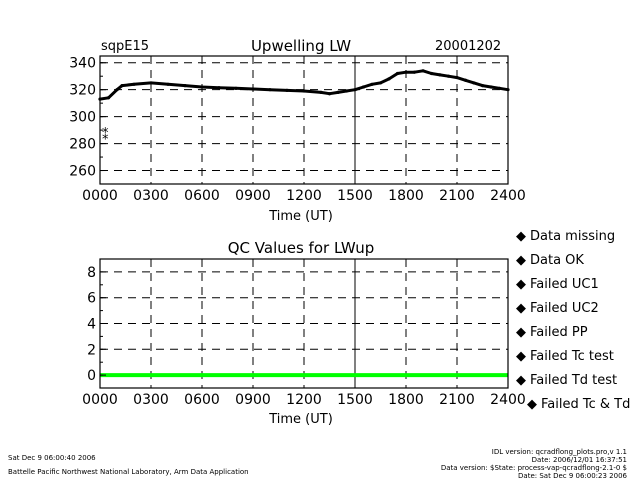 The height and width of the screenshot is (484, 640). I want to click on c2-ytick-label: 0, so click(91, 376).